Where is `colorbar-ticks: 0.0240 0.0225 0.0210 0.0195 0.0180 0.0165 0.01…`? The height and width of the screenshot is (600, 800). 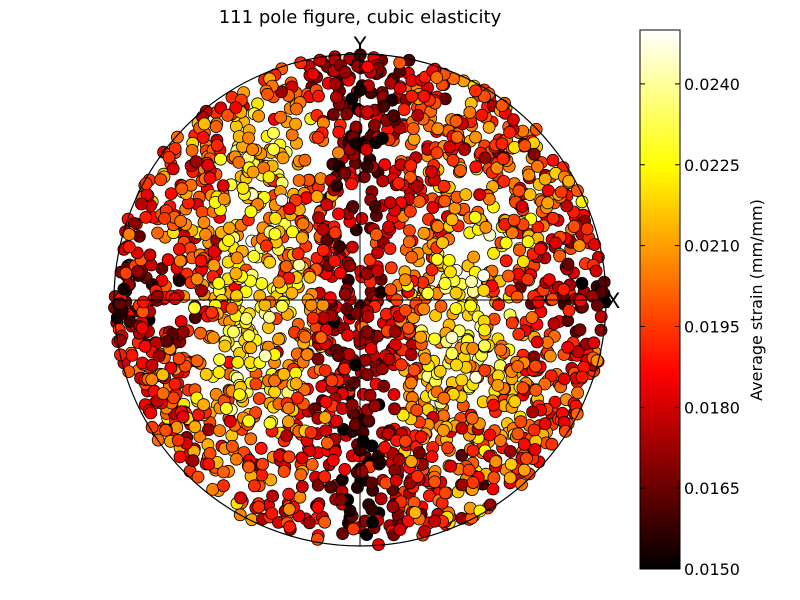 colorbar-ticks: 0.0240 0.0225 0.0210 0.0195 0.0180 0.0165 0.01… is located at coordinates (690, 327).